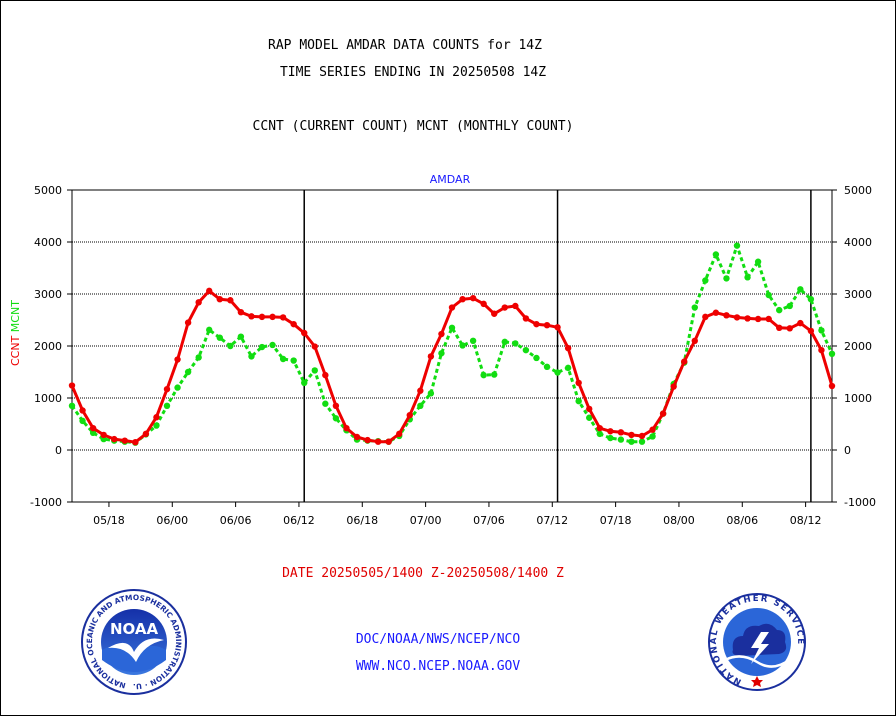 The height and width of the screenshot is (716, 896). What do you see at coordinates (48, 242) in the screenshot?
I see `y-tick-label-left: 4000` at bounding box center [48, 242].